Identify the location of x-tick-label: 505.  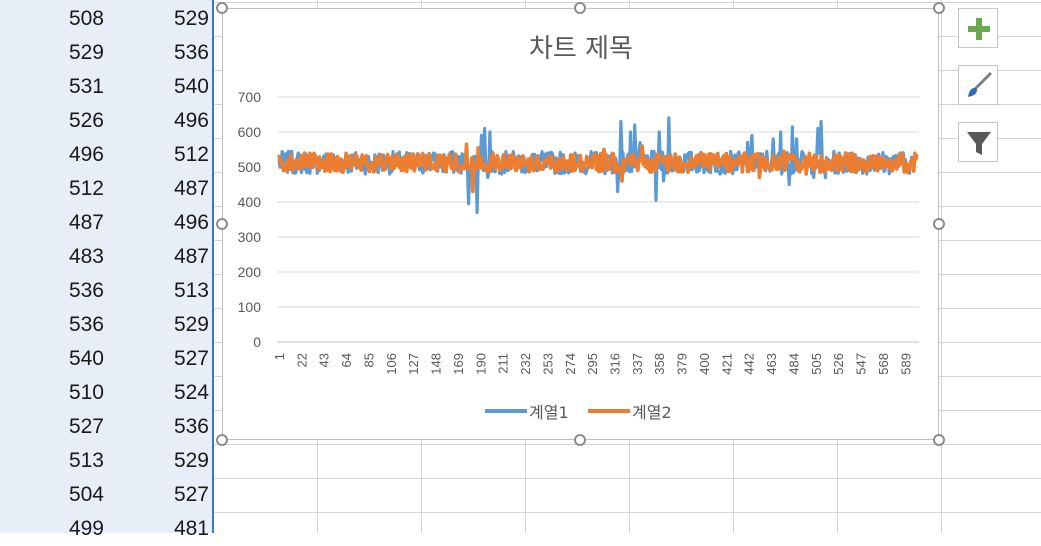
(816, 364).